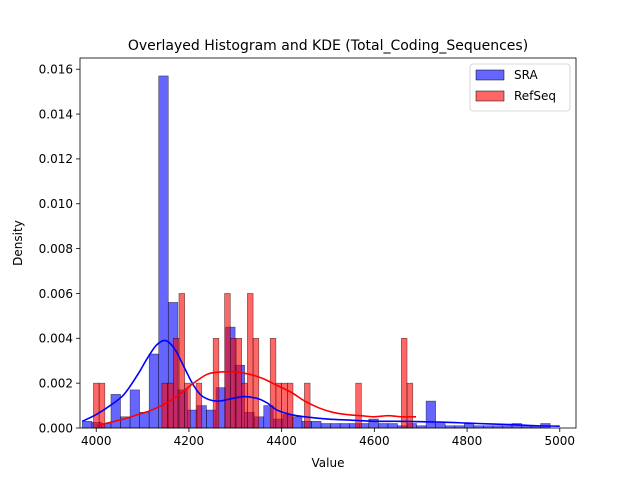 The height and width of the screenshot is (480, 640). I want to click on x-tick-label: 4400, so click(281, 441).